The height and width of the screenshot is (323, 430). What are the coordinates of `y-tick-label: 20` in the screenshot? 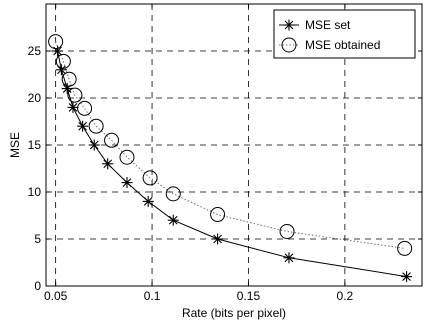 It's located at (35, 98).